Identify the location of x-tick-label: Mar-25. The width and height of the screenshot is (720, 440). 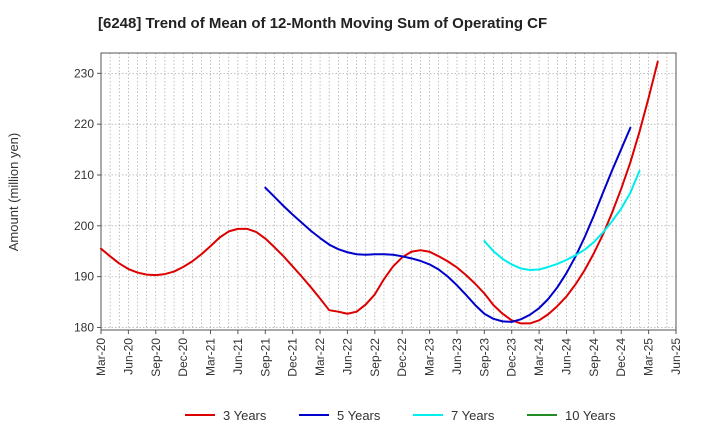
(649, 357).